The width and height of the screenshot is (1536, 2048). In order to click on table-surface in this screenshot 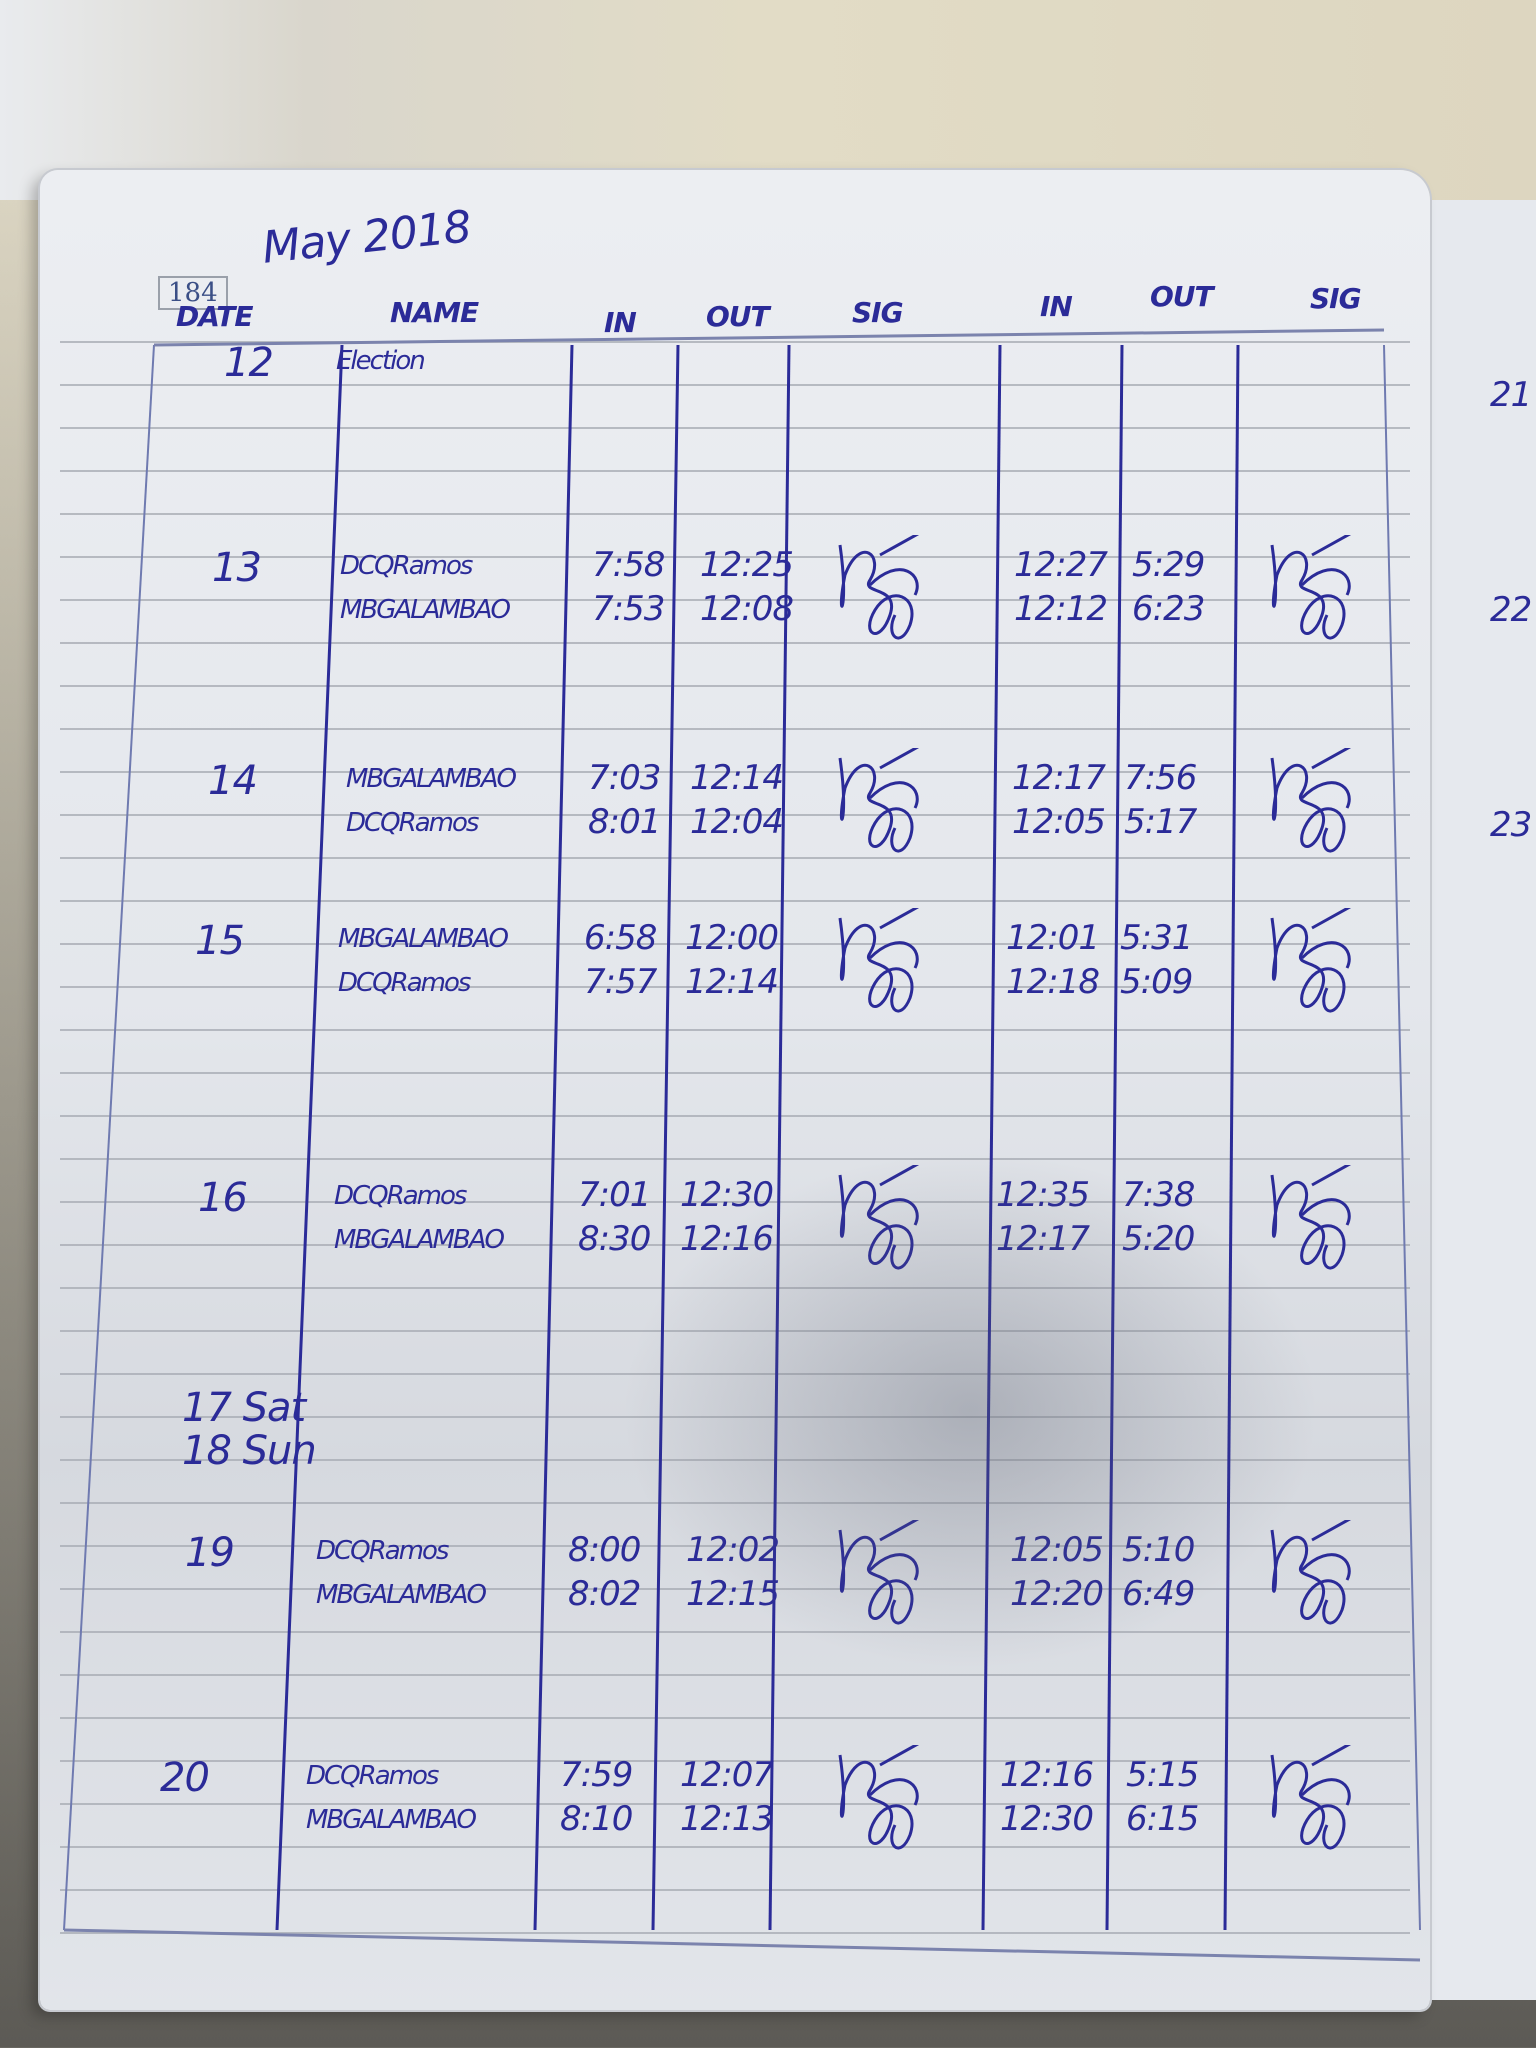, I will do `click(768, 100)`.